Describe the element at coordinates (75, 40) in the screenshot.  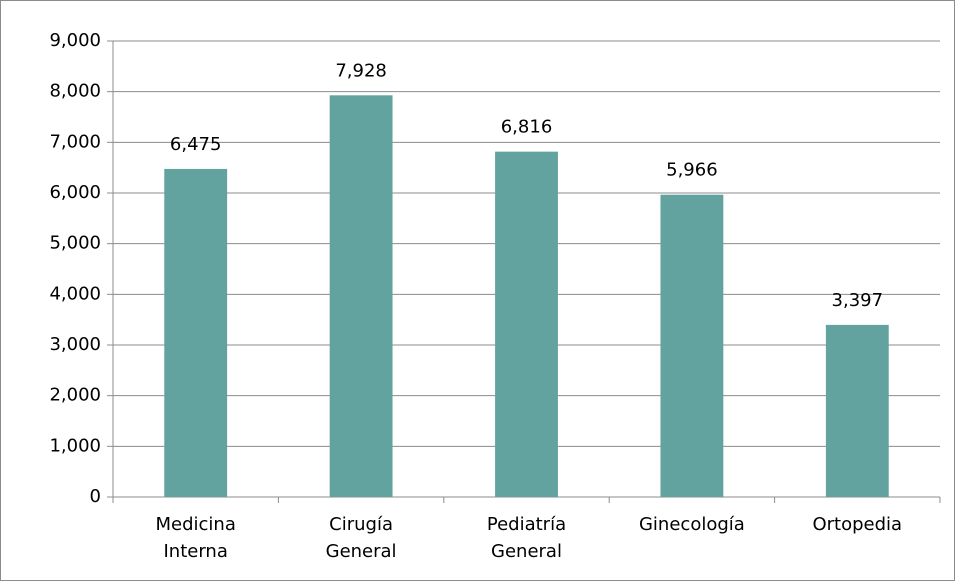
I see `y-tick-label: 9,000` at that location.